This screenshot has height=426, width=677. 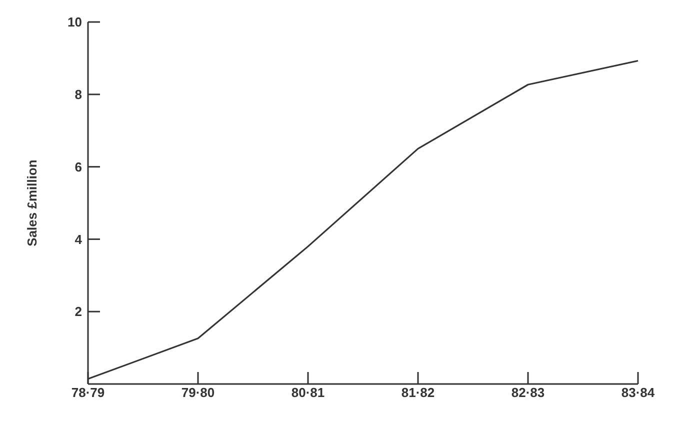 I want to click on y-tick-label: 8, so click(x=78, y=94).